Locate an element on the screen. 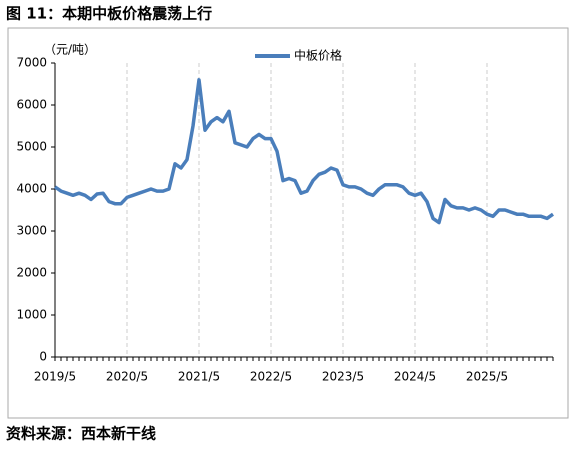 This screenshot has height=456, width=578. x-tick-label: 2021/5 is located at coordinates (199, 377).